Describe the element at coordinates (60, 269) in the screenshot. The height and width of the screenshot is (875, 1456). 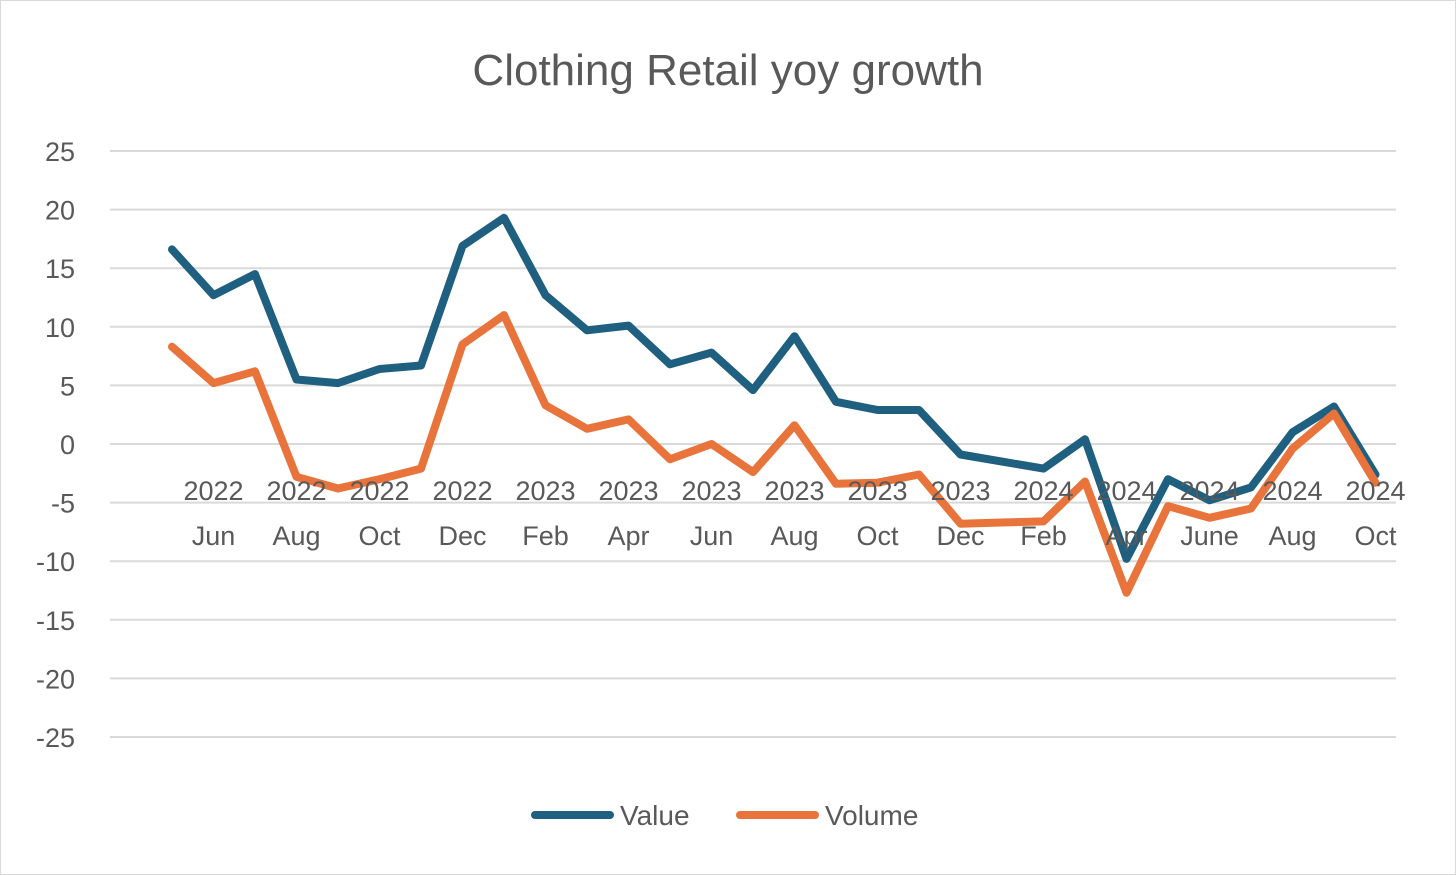
I see `y-tick-label: 15` at that location.